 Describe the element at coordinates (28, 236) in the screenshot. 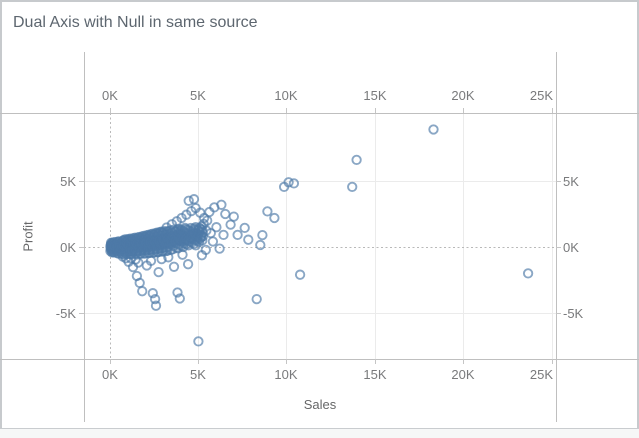

I see `y-axis-title: Profit` at that location.